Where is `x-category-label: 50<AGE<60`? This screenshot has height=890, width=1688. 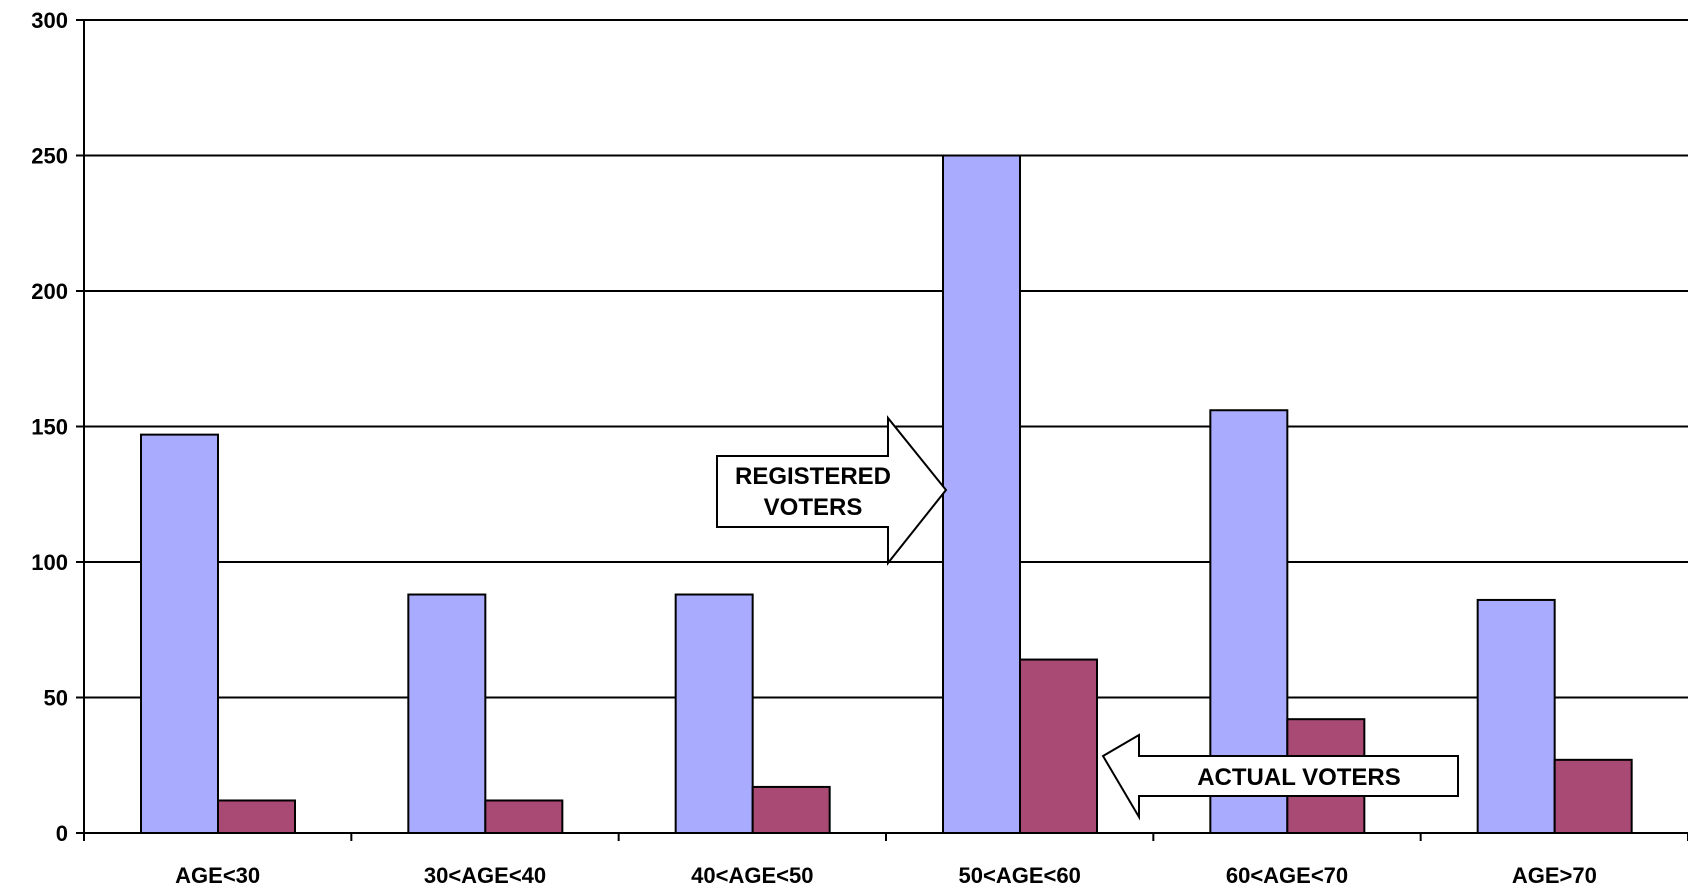
x-category-label: 50<AGE<60 is located at coordinates (1020, 875).